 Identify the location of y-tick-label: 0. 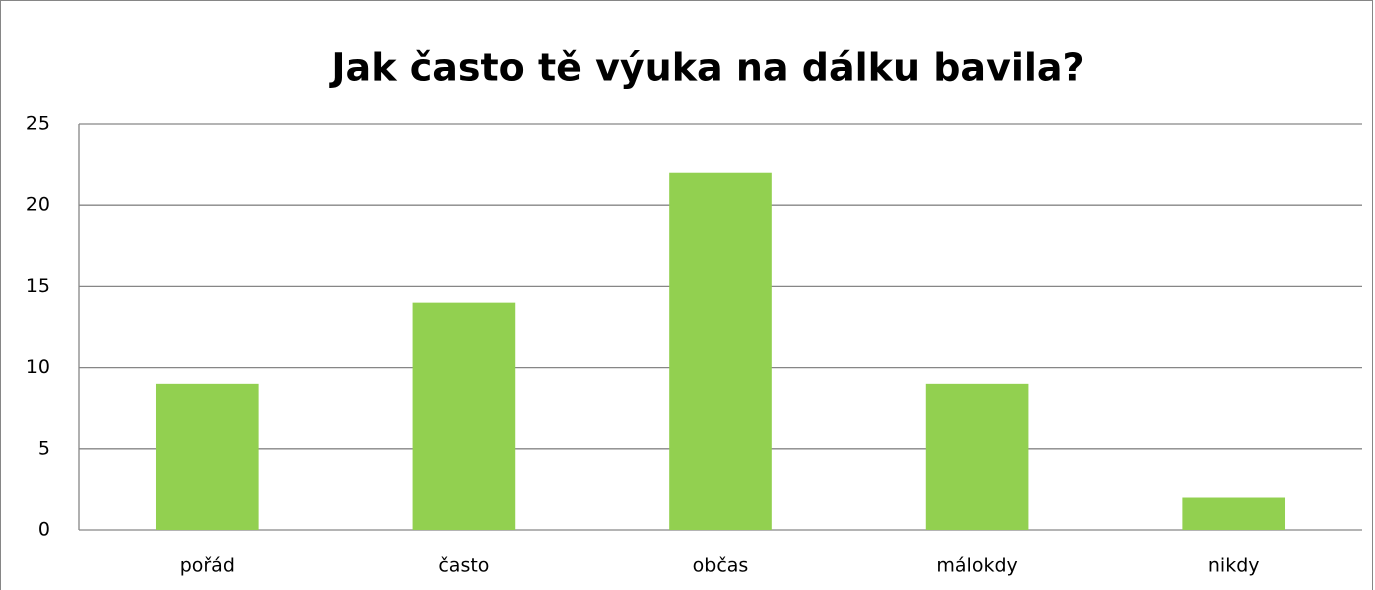
(44, 530).